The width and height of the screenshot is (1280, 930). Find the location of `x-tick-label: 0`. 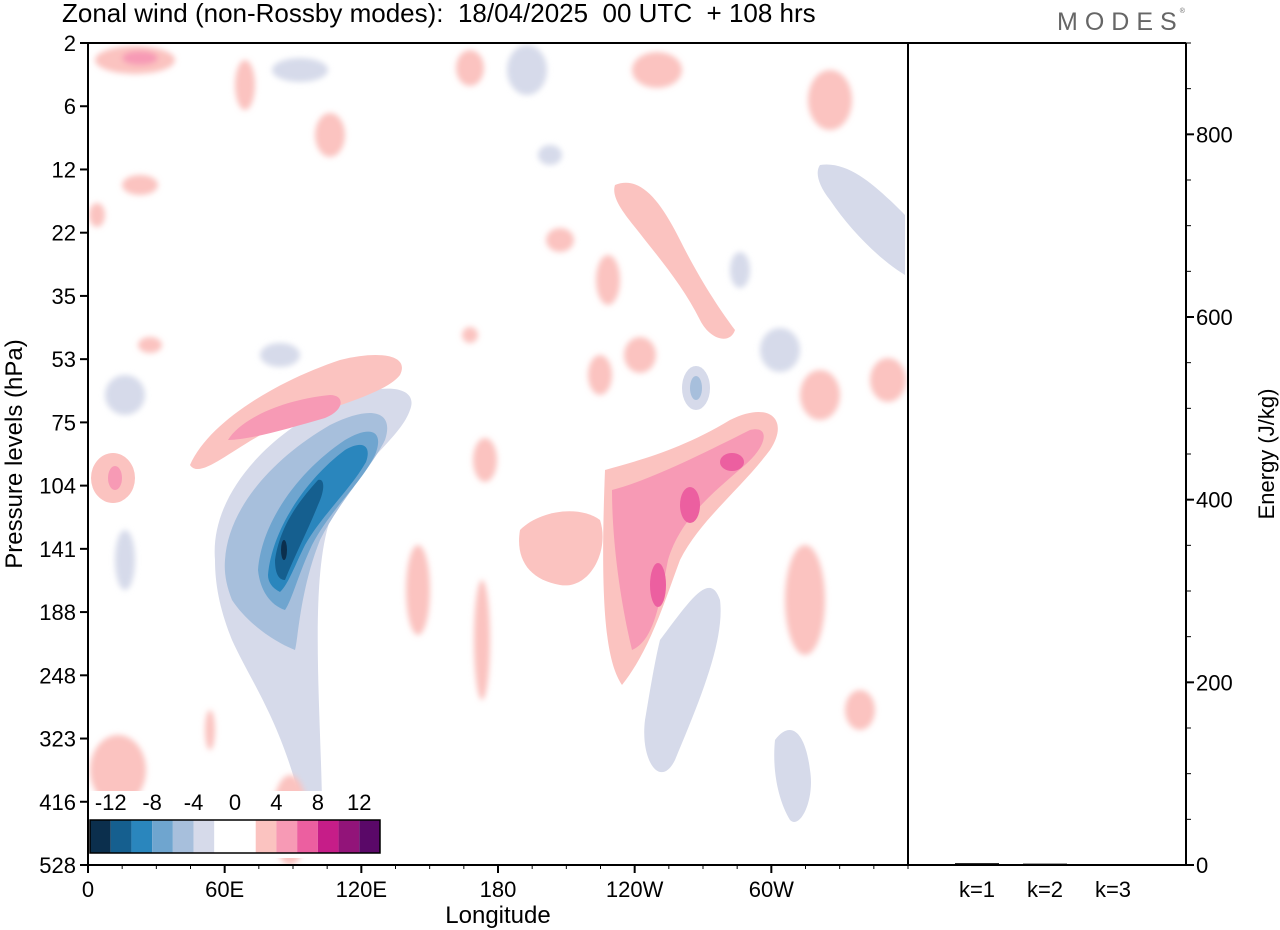

x-tick-label: 0 is located at coordinates (88, 889).